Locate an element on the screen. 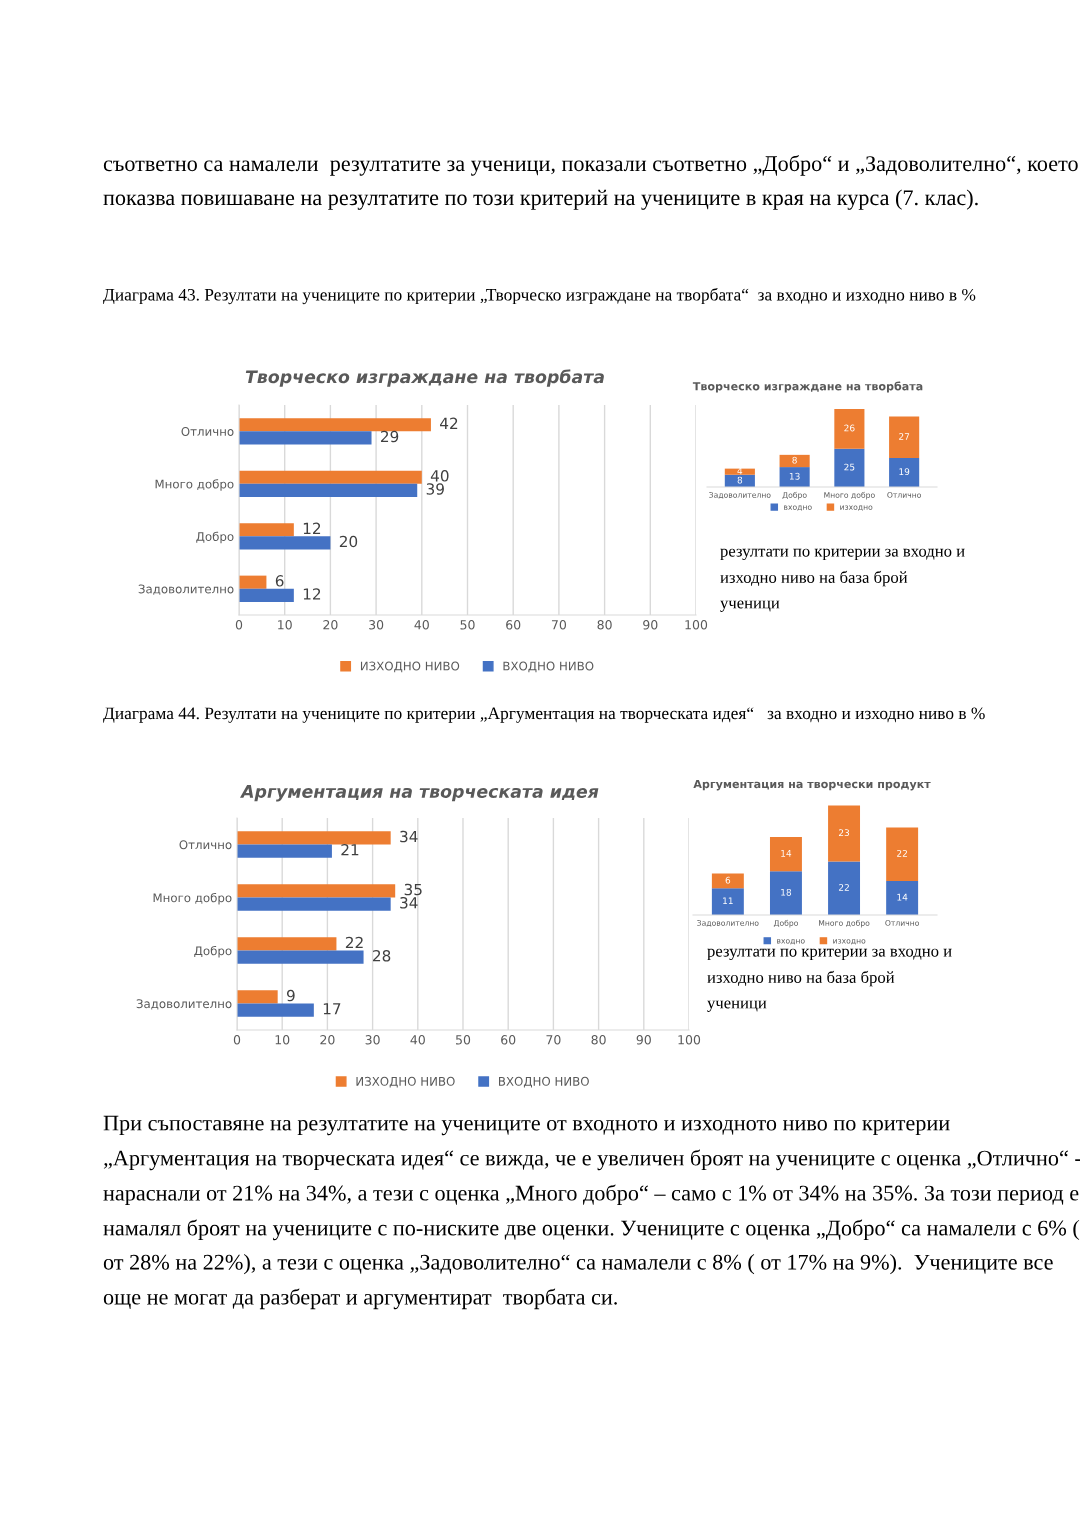 This screenshot has width=1080, height=1527. data-label: 11 is located at coordinates (728, 901).